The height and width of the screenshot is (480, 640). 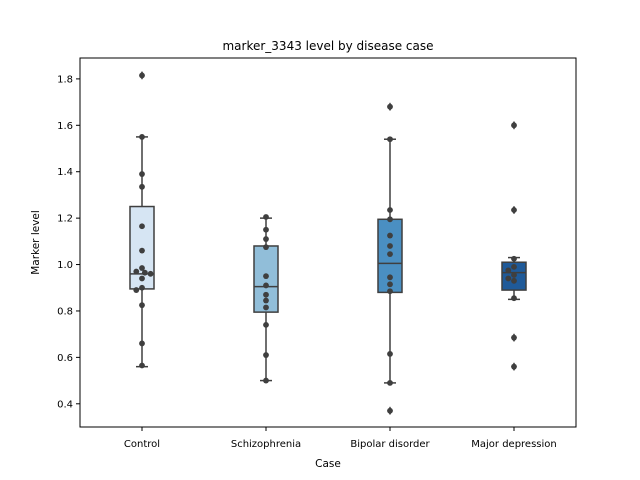 What do you see at coordinates (36, 242) in the screenshot?
I see `y-axis-label: Marker level` at bounding box center [36, 242].